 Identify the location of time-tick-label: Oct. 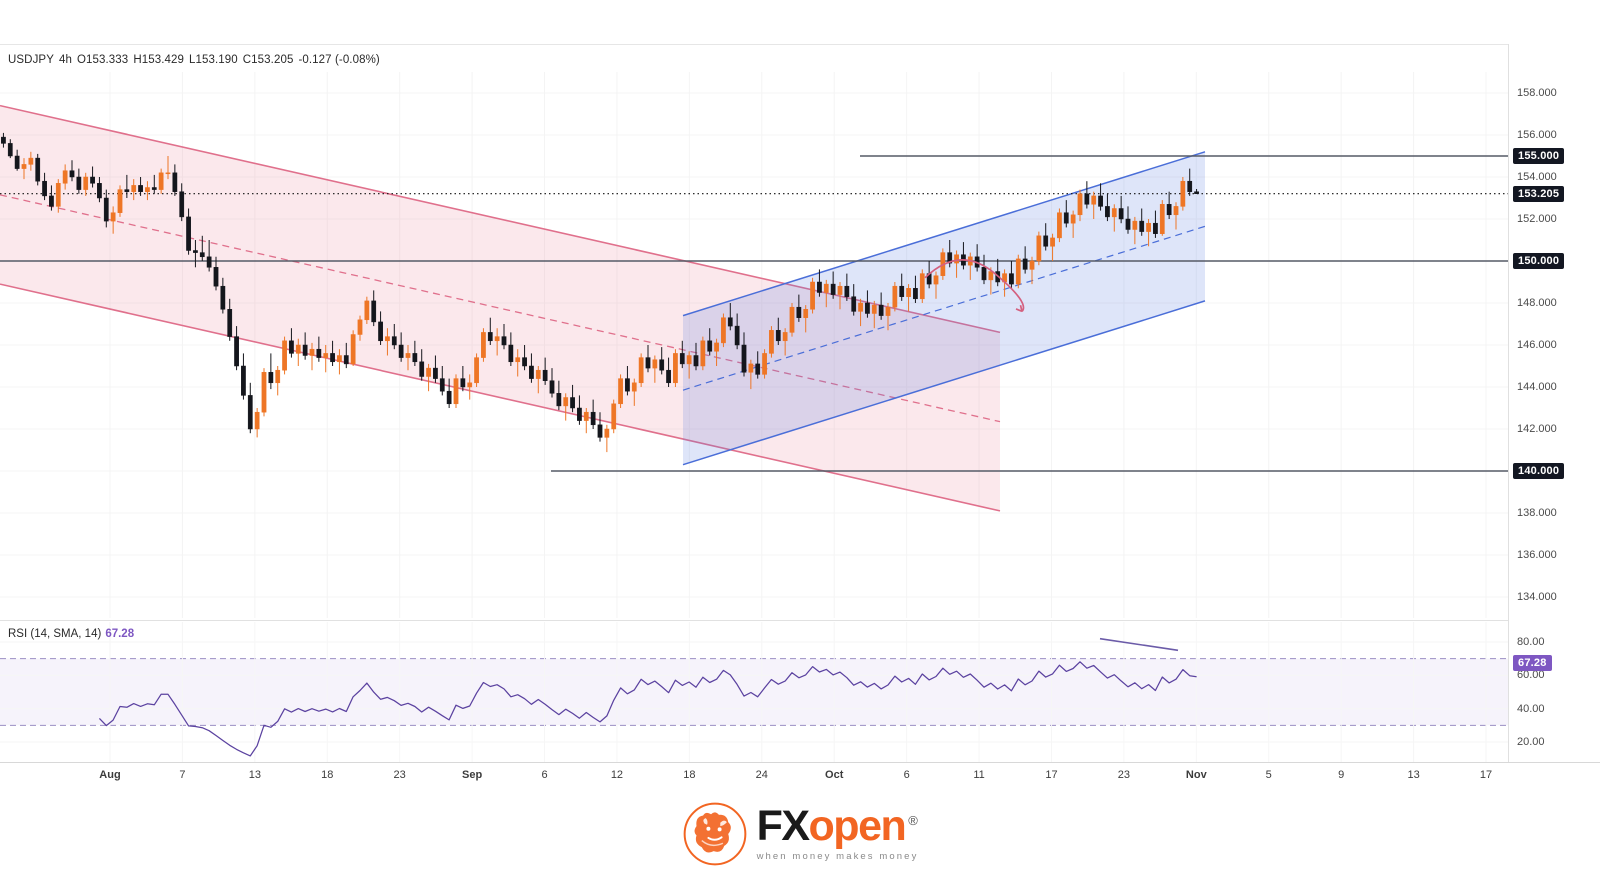
(834, 775).